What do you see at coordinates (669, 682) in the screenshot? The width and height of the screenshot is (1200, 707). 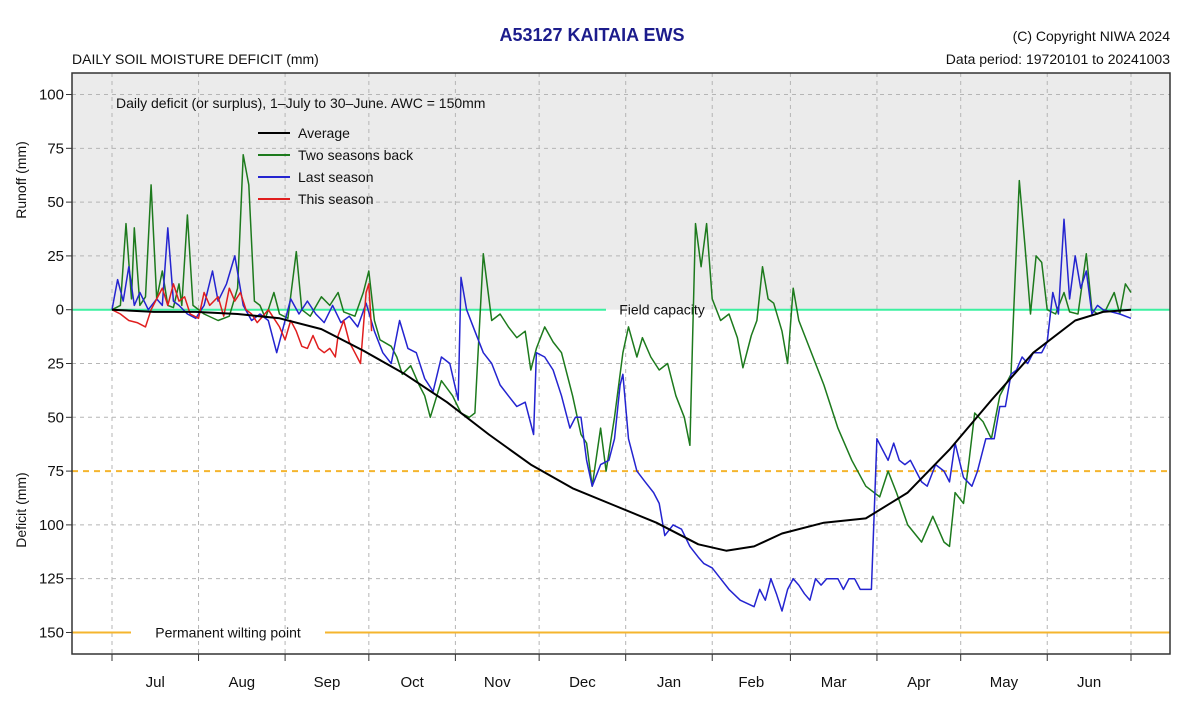 I see `x-tick-label: Jan` at bounding box center [669, 682].